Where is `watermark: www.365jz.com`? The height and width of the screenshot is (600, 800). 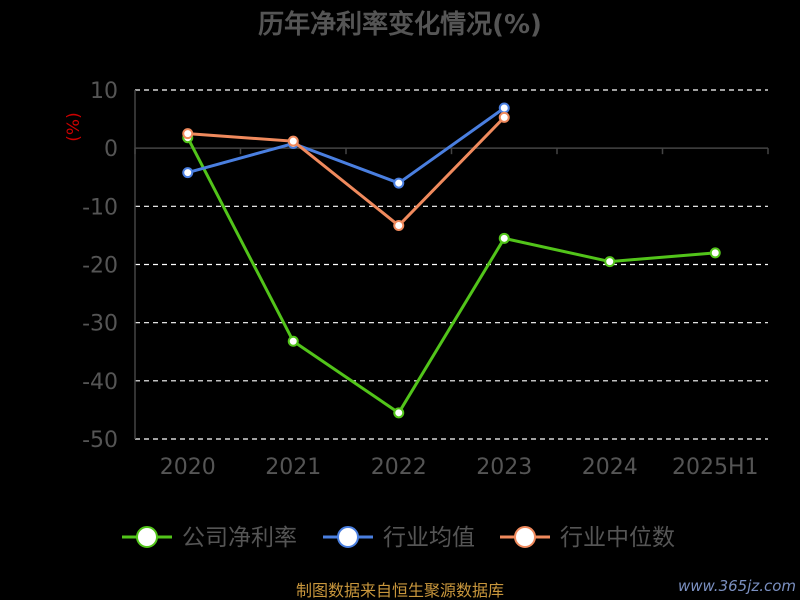
watermark: www.365jz.com is located at coordinates (737, 586).